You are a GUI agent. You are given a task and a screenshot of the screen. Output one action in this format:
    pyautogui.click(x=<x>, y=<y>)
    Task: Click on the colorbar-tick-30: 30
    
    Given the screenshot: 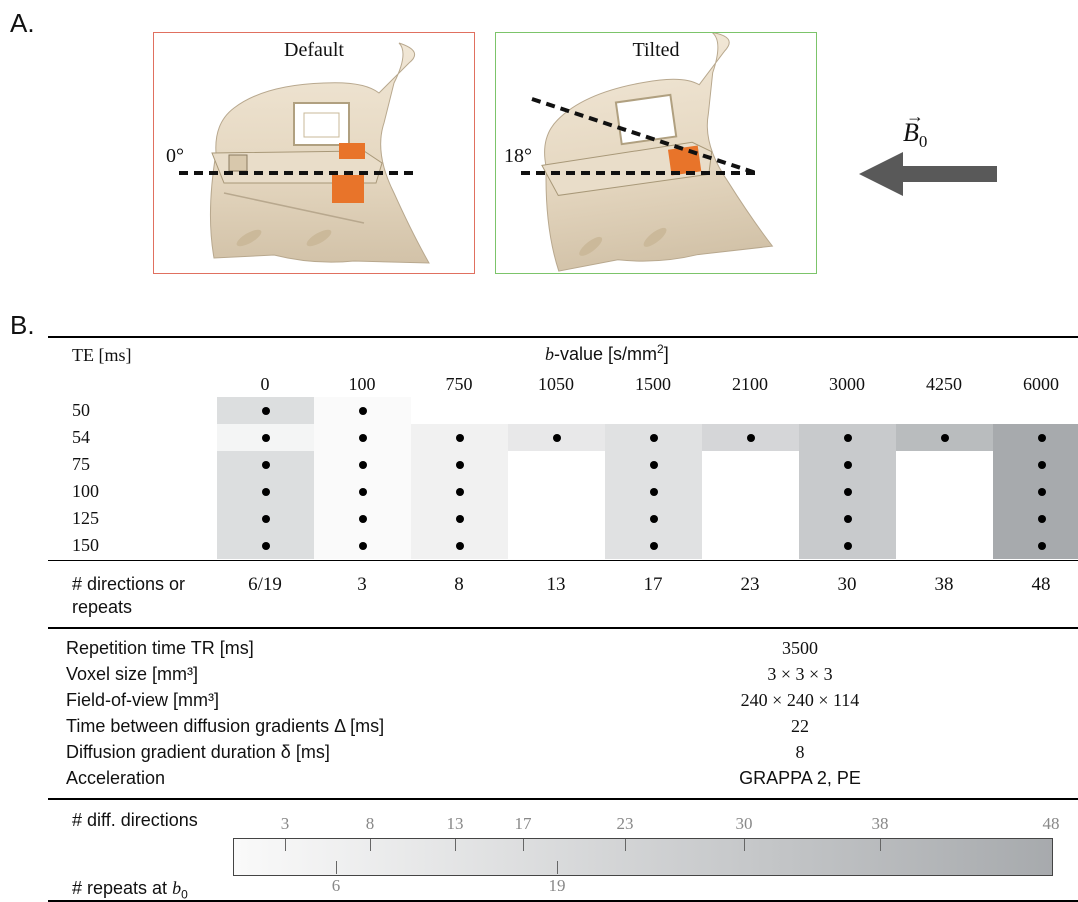 What is the action you would take?
    pyautogui.click(x=744, y=823)
    